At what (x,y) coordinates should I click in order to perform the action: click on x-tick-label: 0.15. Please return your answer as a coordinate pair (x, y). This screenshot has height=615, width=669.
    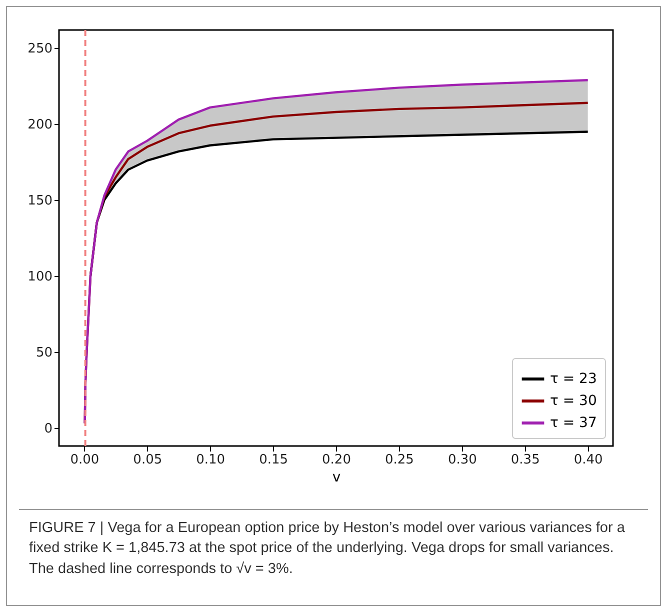
    Looking at the image, I should click on (273, 460).